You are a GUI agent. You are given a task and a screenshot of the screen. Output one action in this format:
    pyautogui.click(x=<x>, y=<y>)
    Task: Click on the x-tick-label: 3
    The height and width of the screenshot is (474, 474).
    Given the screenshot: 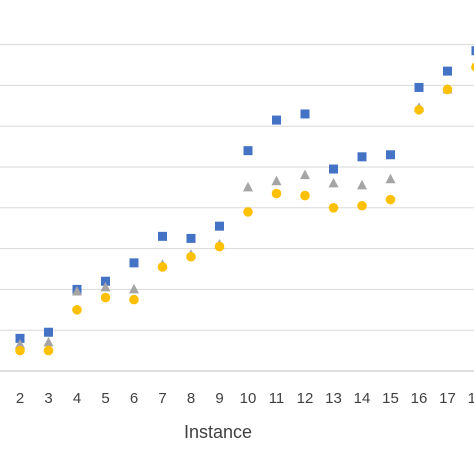 What is the action you would take?
    pyautogui.click(x=48, y=398)
    